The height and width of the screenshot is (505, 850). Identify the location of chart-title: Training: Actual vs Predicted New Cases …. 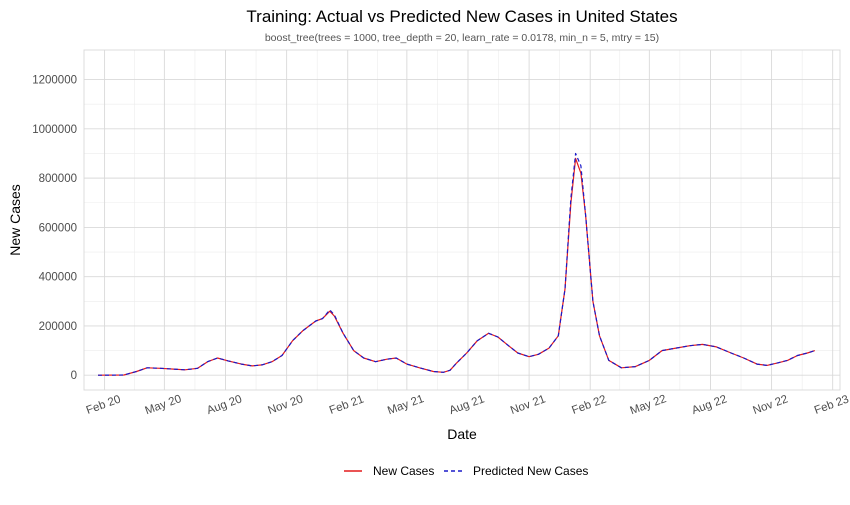
(461, 16).